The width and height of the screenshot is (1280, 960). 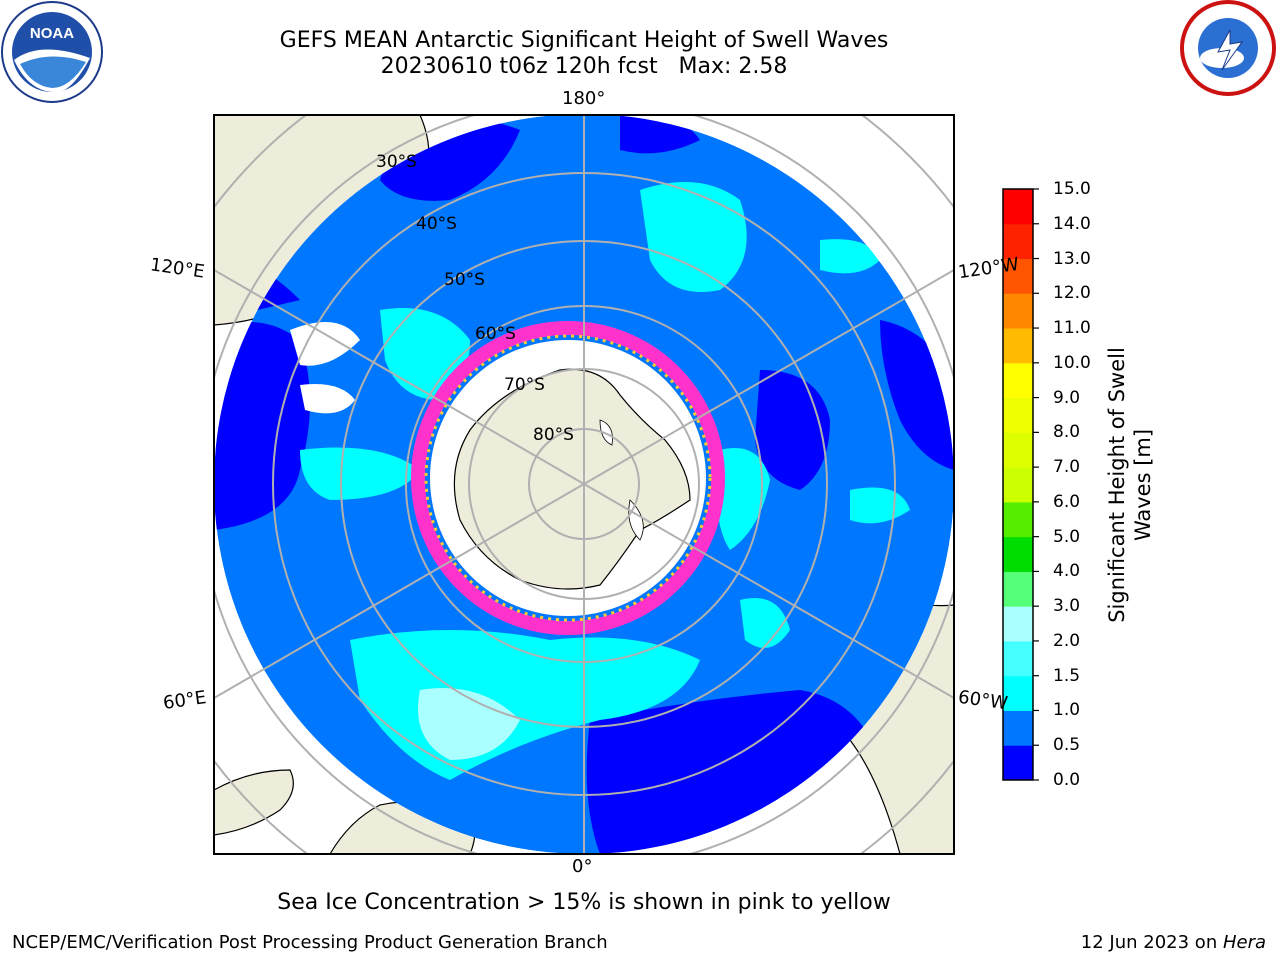 I want to click on footer-date-text: 12 Jun 2023 on, so click(x=1151, y=942).